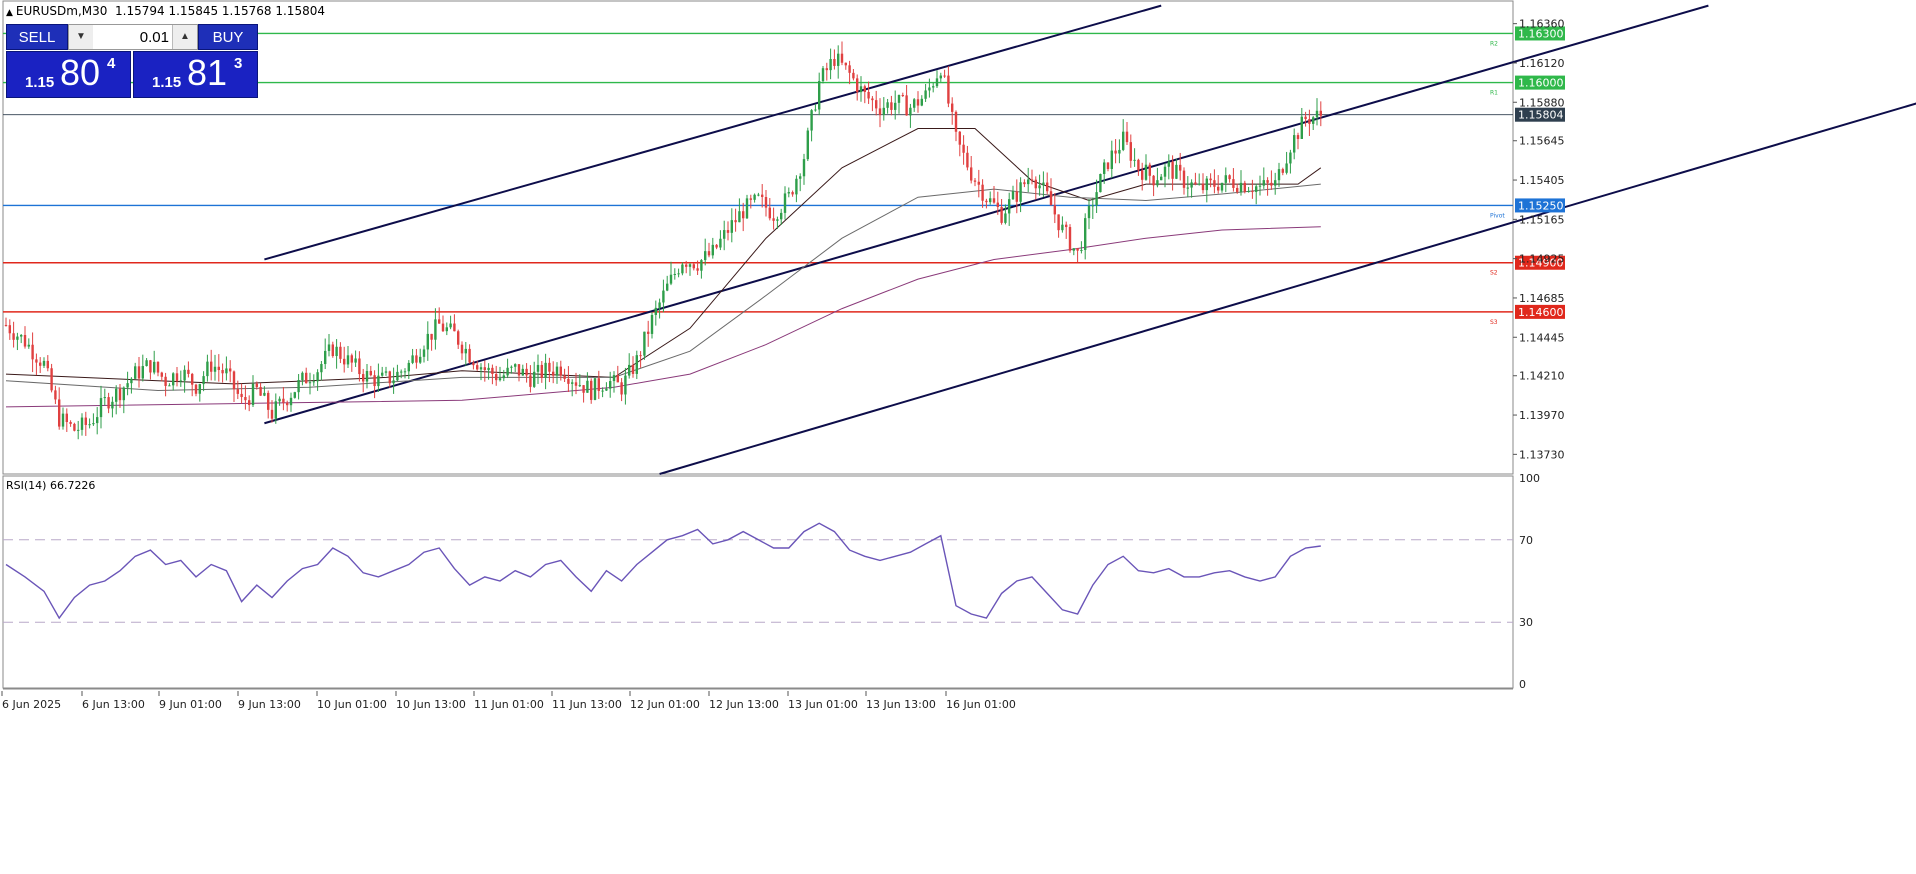  I want to click on buy-button: BUY, so click(228, 37).